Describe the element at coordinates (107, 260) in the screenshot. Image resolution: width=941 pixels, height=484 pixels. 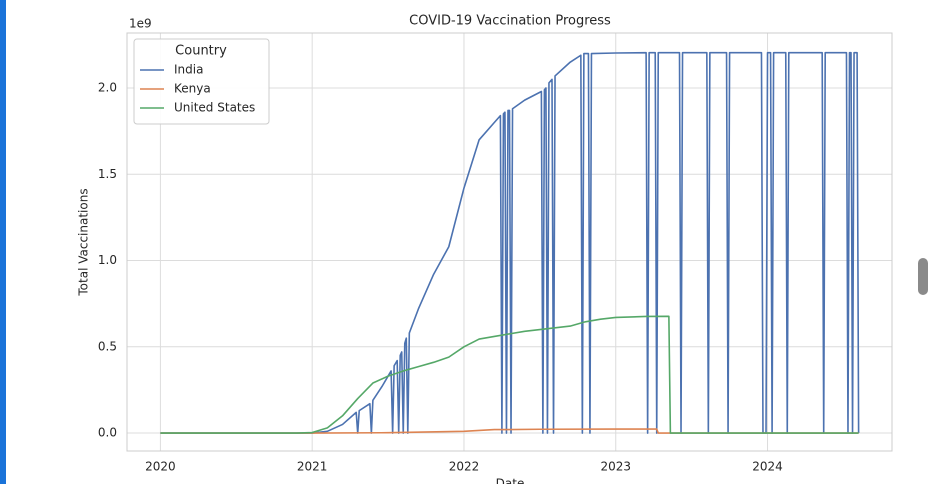
I see `y-tick-label: 1.0` at that location.